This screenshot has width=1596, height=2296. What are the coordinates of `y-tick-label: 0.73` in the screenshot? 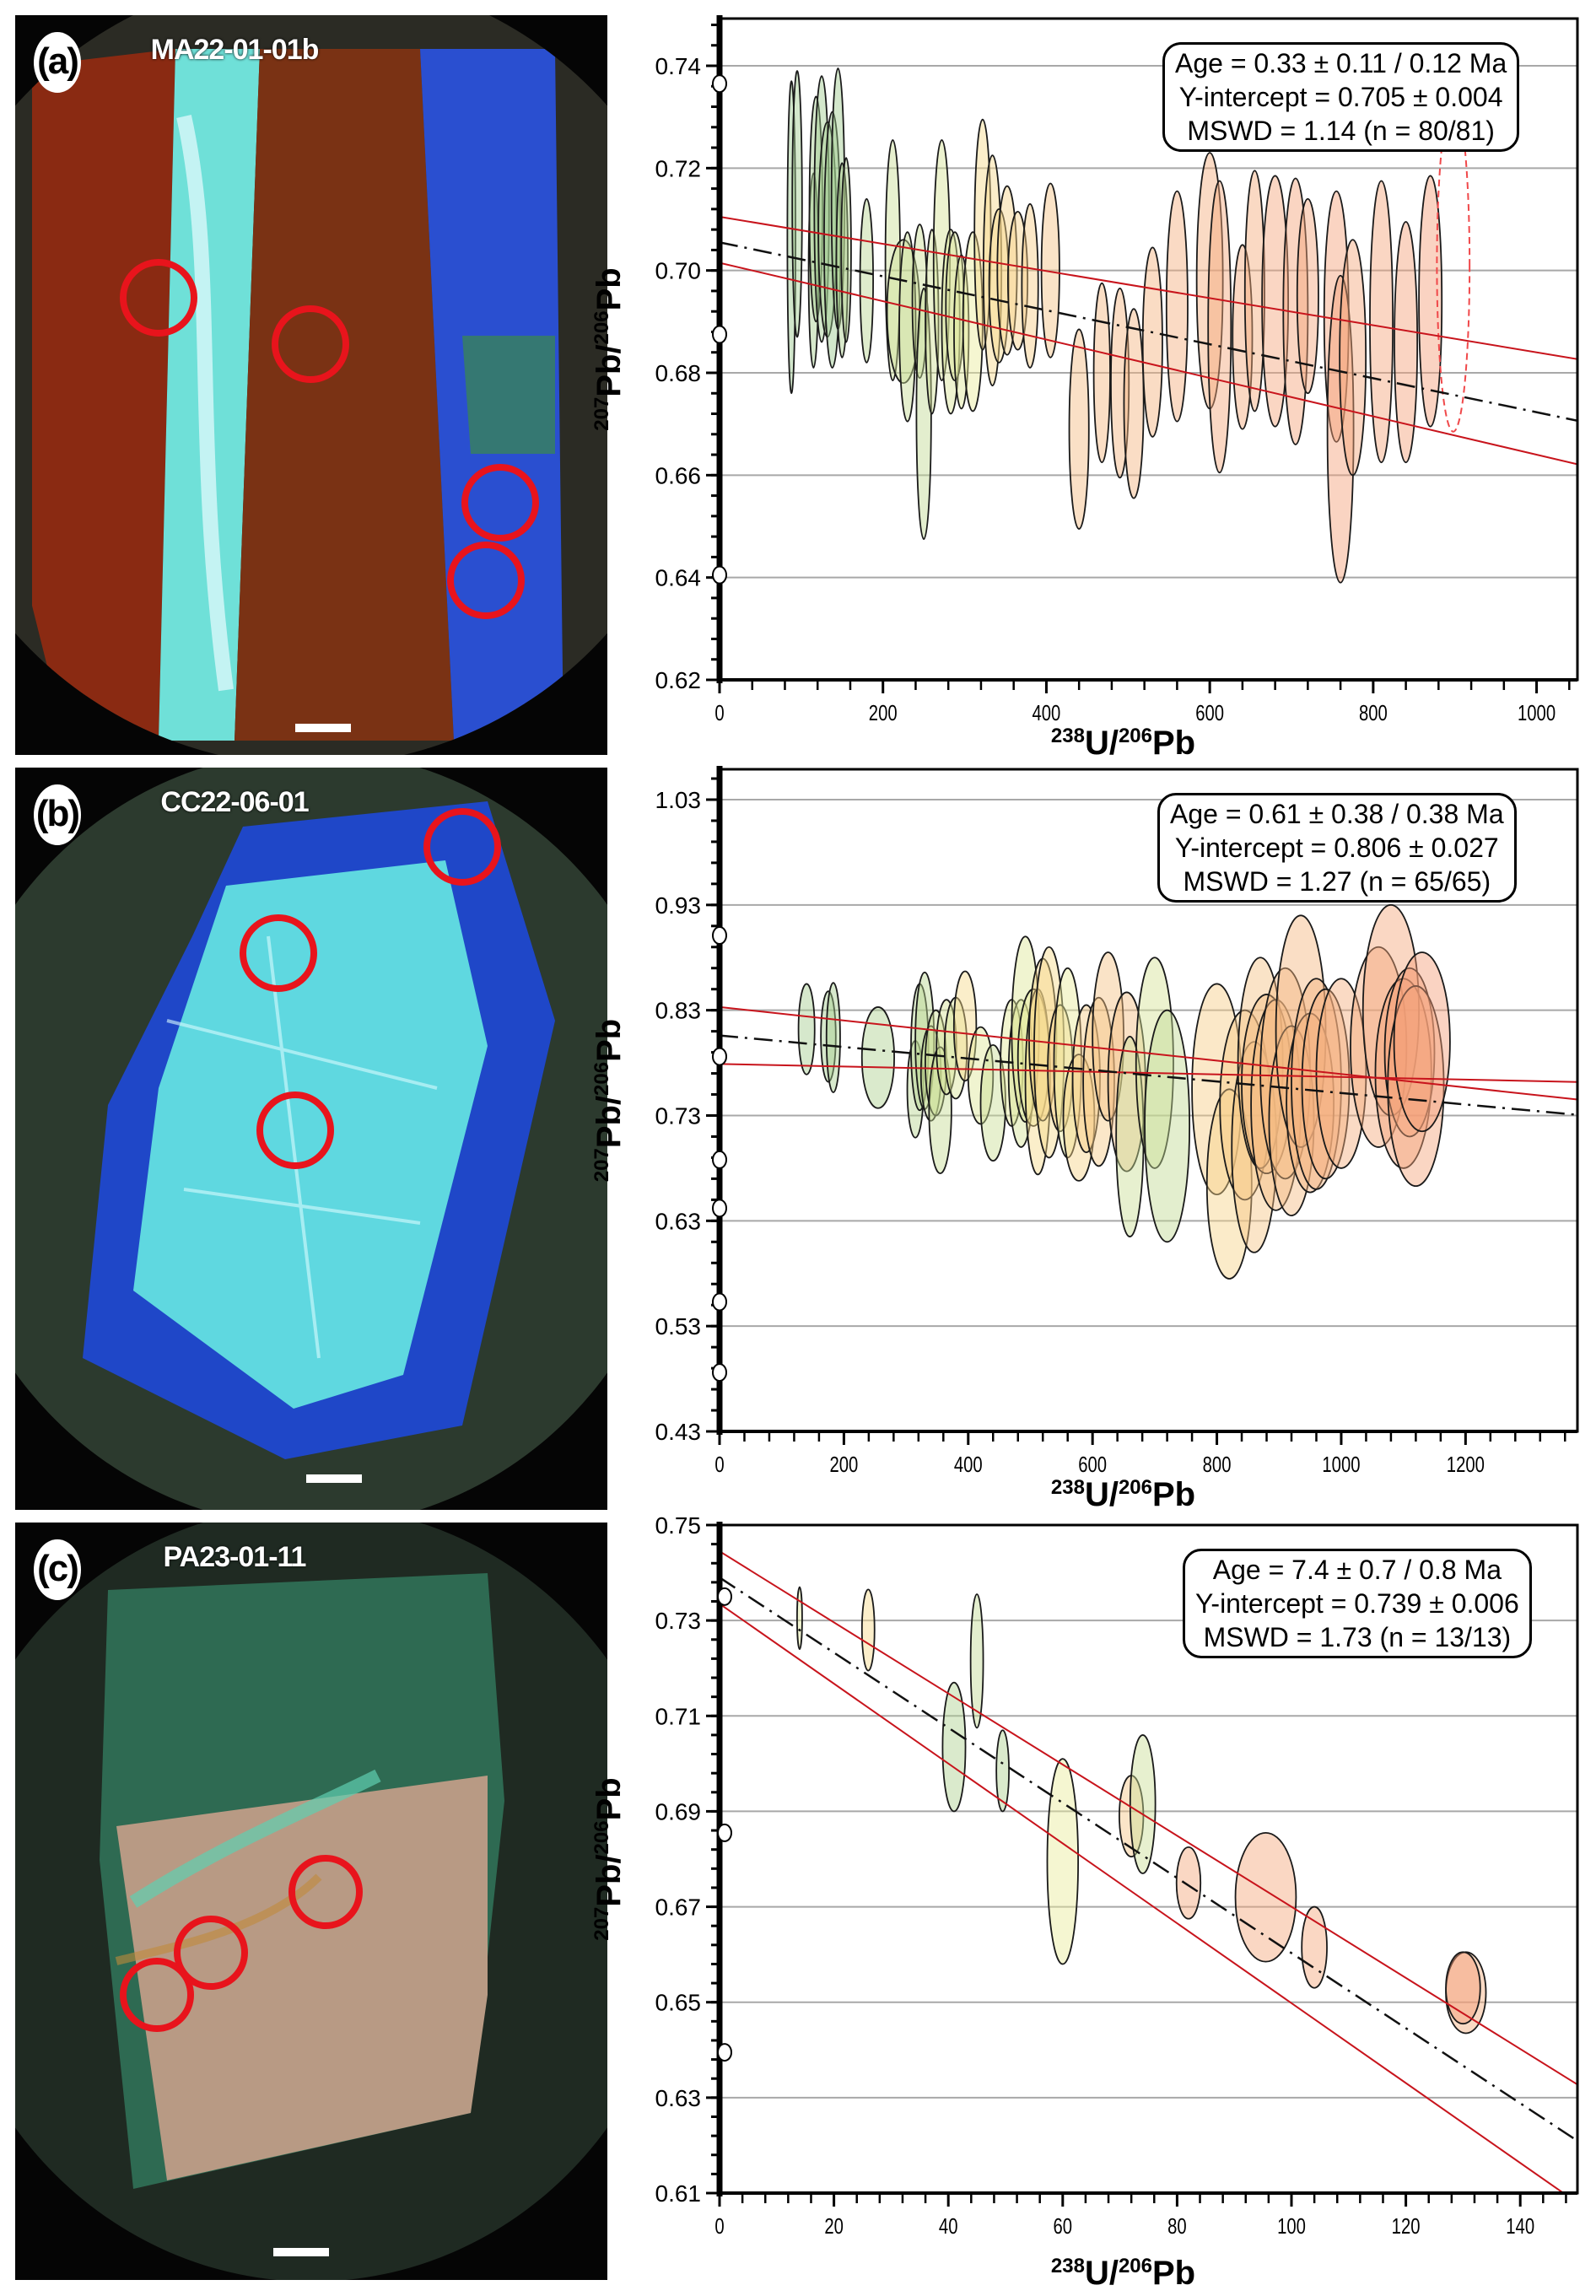 It's located at (679, 1116).